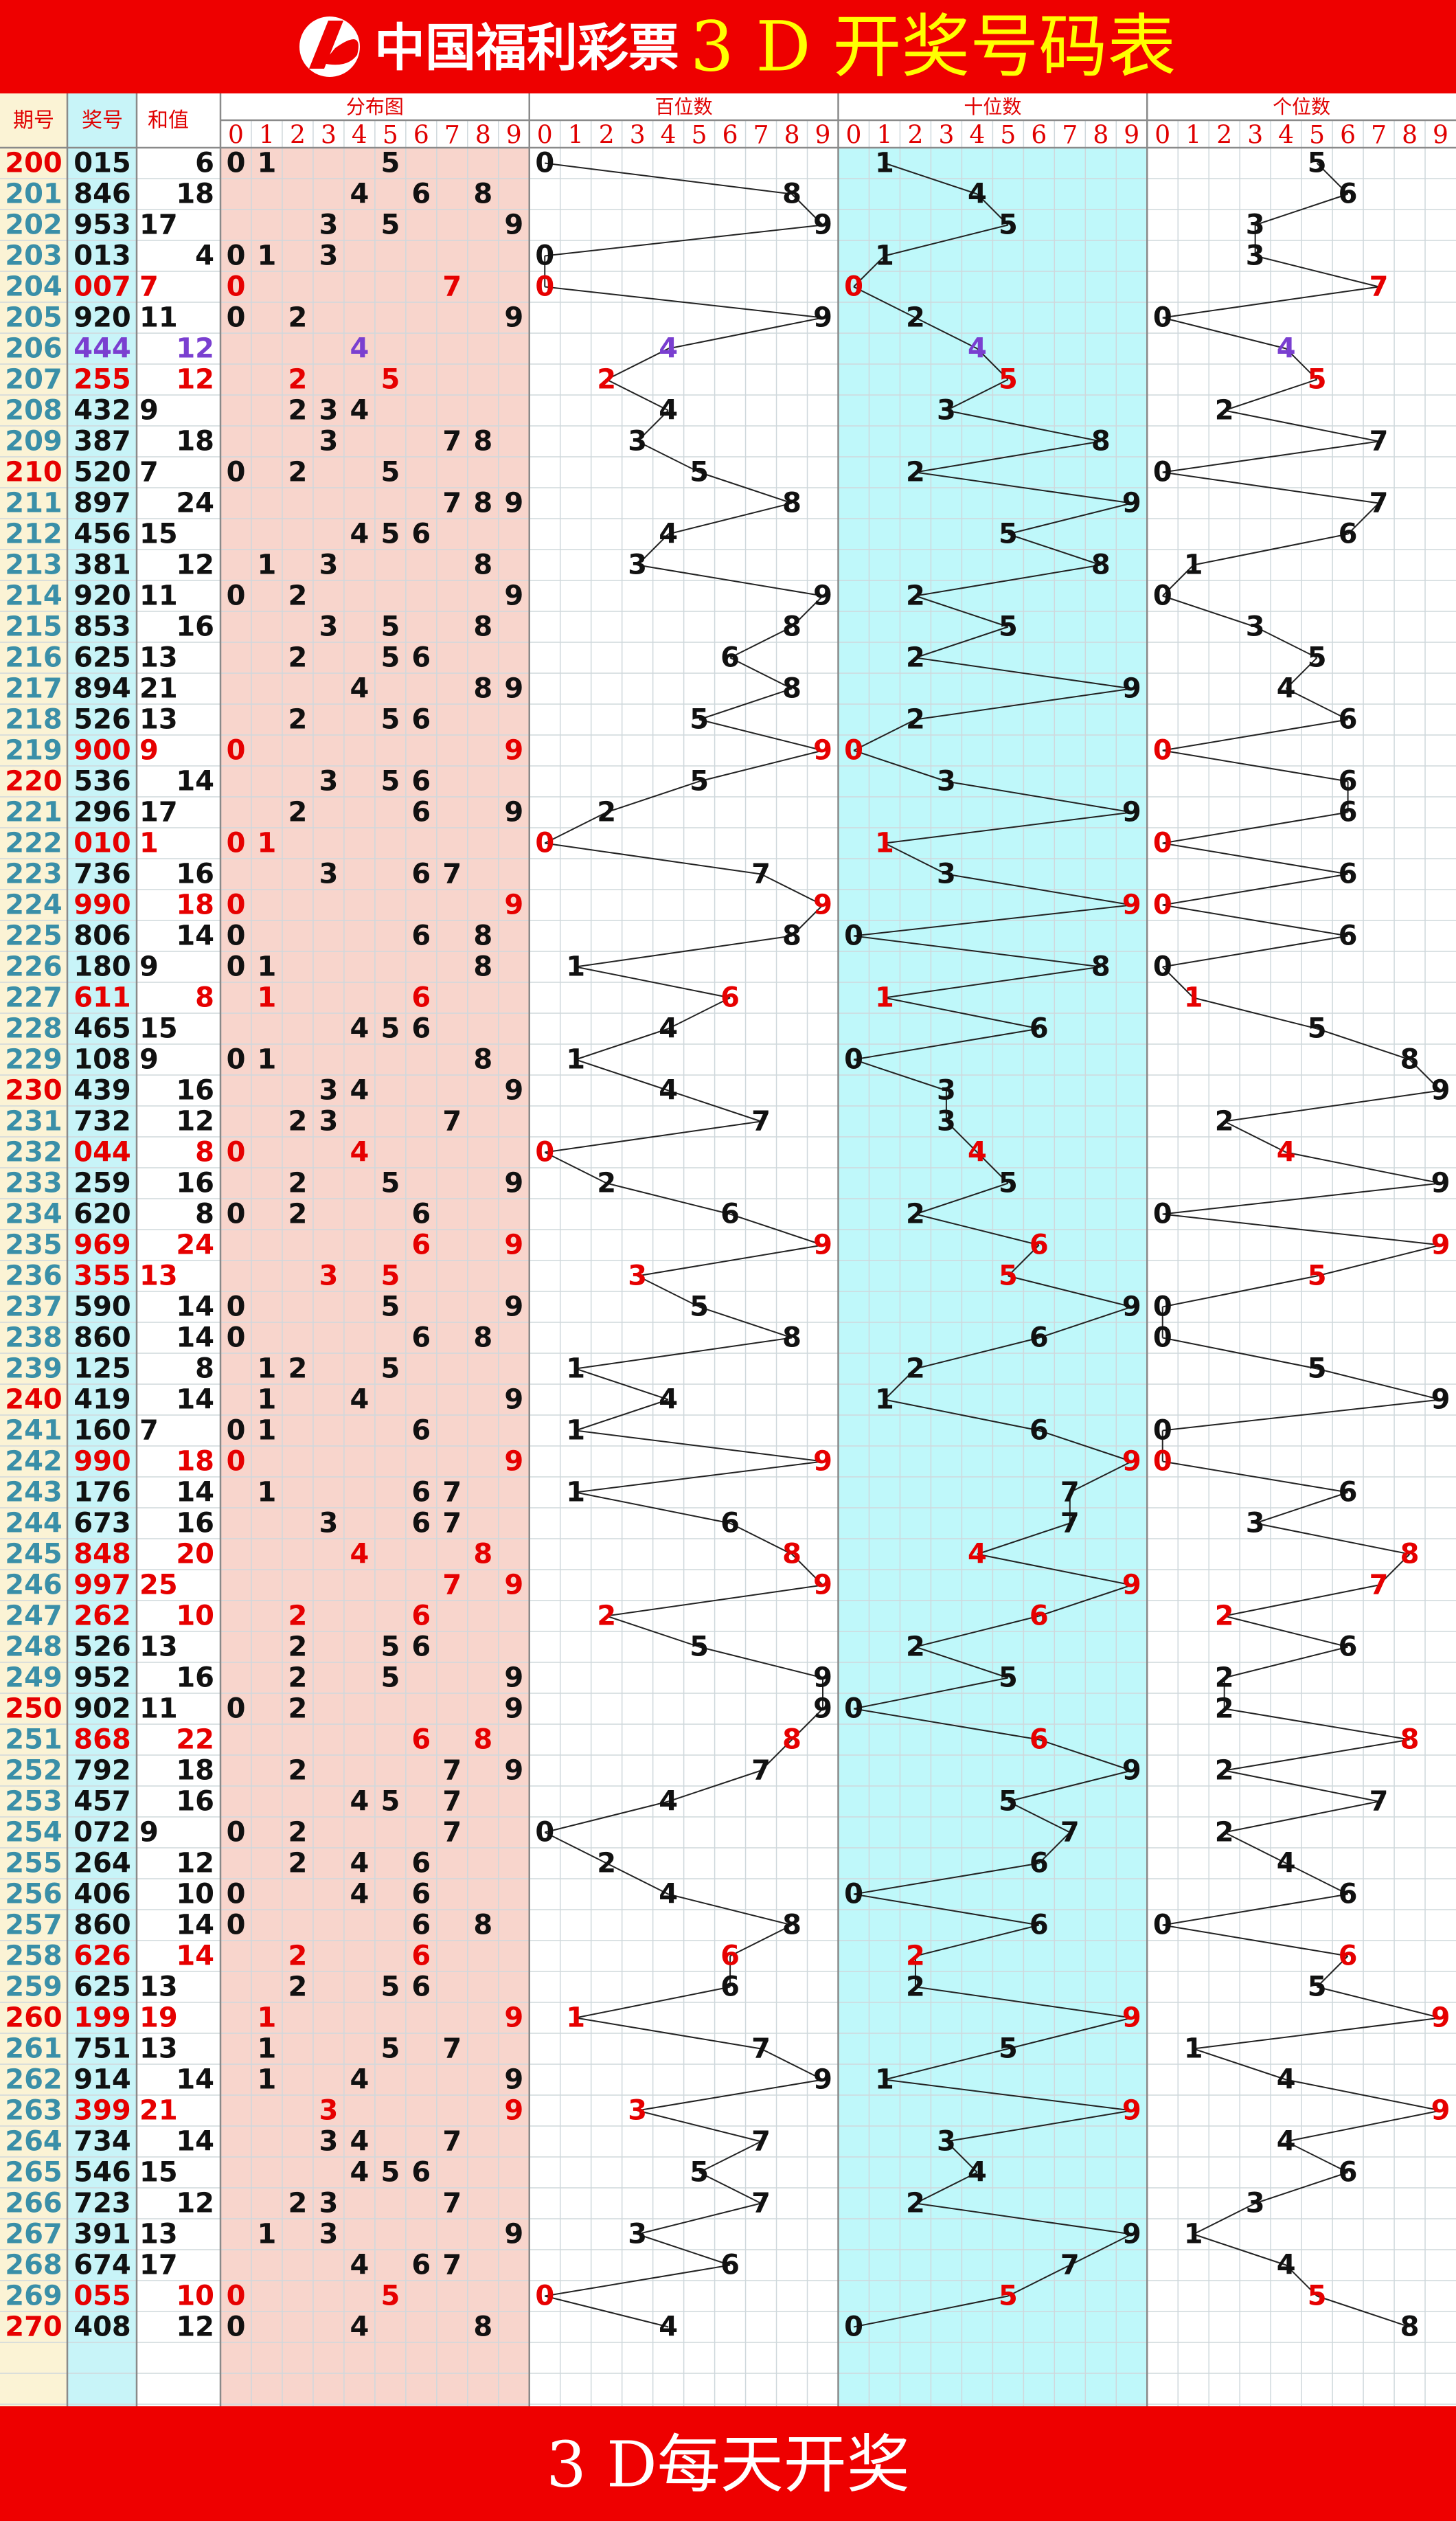 Image resolution: width=1456 pixels, height=2521 pixels. Describe the element at coordinates (158, 318) in the screenshot. I see `sum: 11` at that location.